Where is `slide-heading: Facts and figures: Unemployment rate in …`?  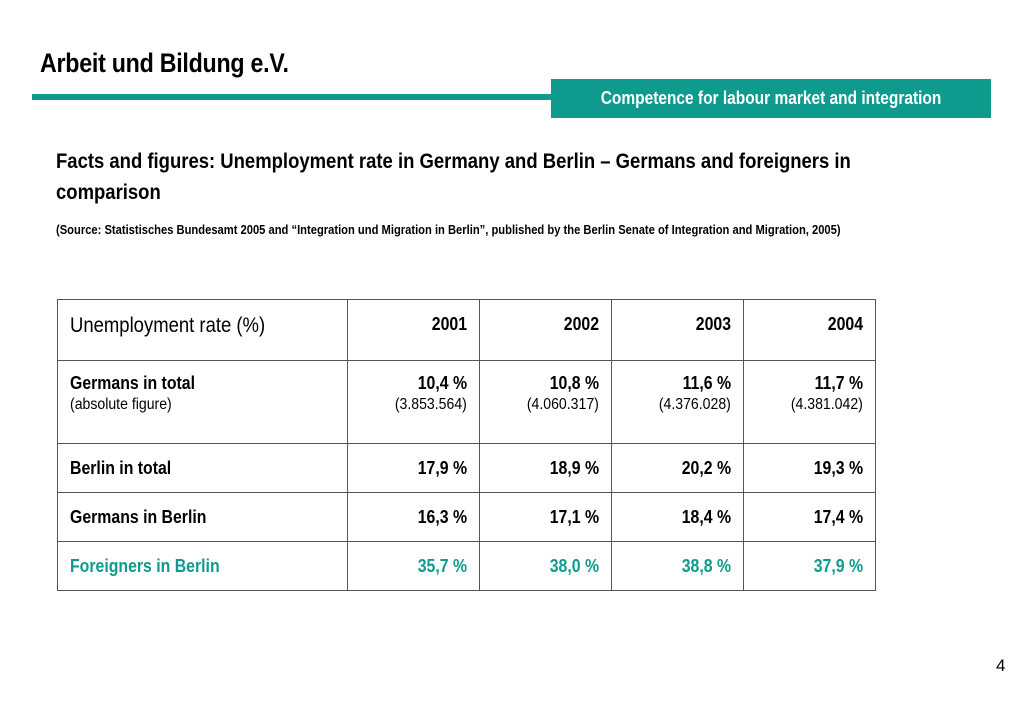
slide-heading: Facts and figures: Unemployment rate in … is located at coordinates (453, 177).